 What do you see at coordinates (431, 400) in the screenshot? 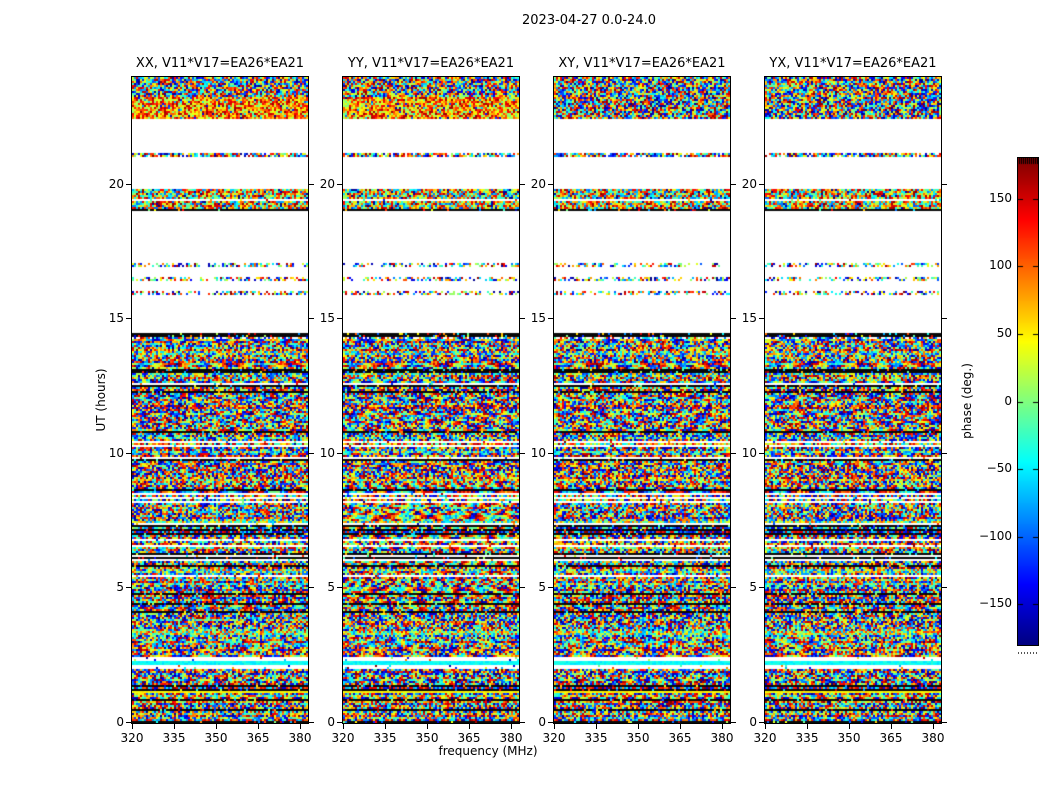
I see `heatmap-canvas-yy` at bounding box center [431, 400].